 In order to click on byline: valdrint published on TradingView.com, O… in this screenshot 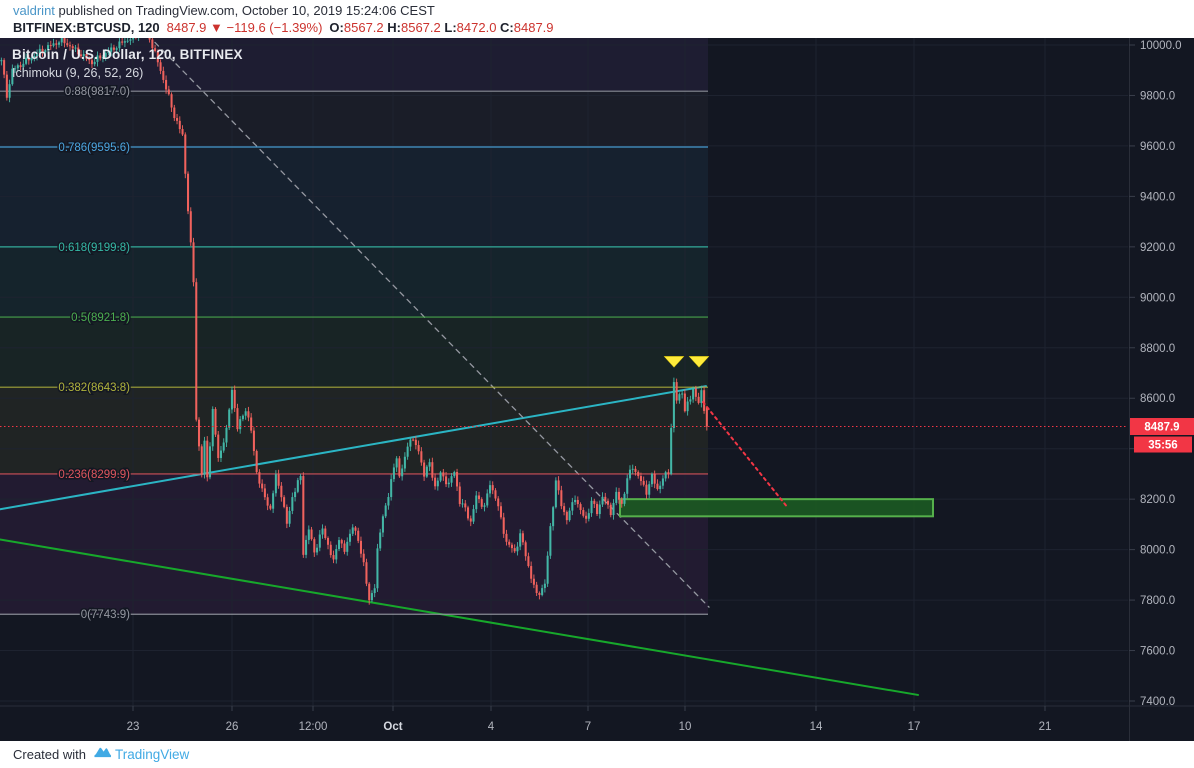, I will do `click(224, 10)`.